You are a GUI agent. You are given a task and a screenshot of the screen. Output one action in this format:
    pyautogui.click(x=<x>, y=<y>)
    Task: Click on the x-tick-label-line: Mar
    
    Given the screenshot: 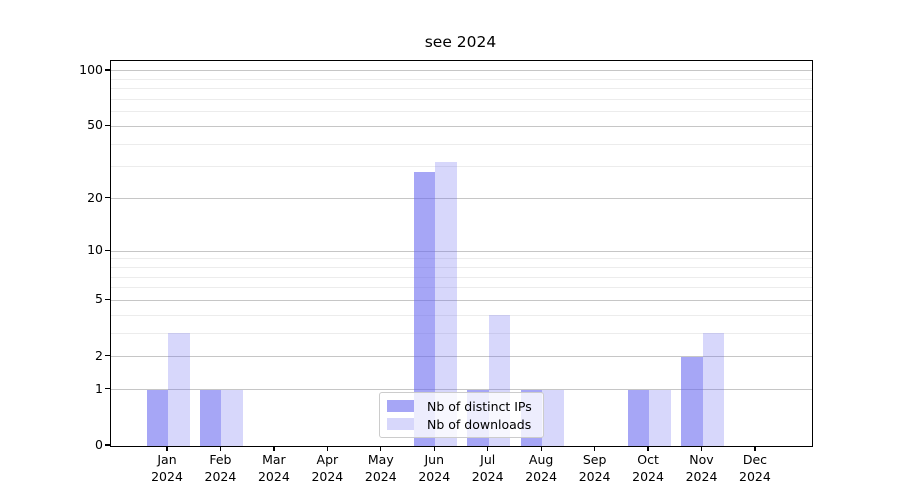 What is the action you would take?
    pyautogui.click(x=274, y=459)
    